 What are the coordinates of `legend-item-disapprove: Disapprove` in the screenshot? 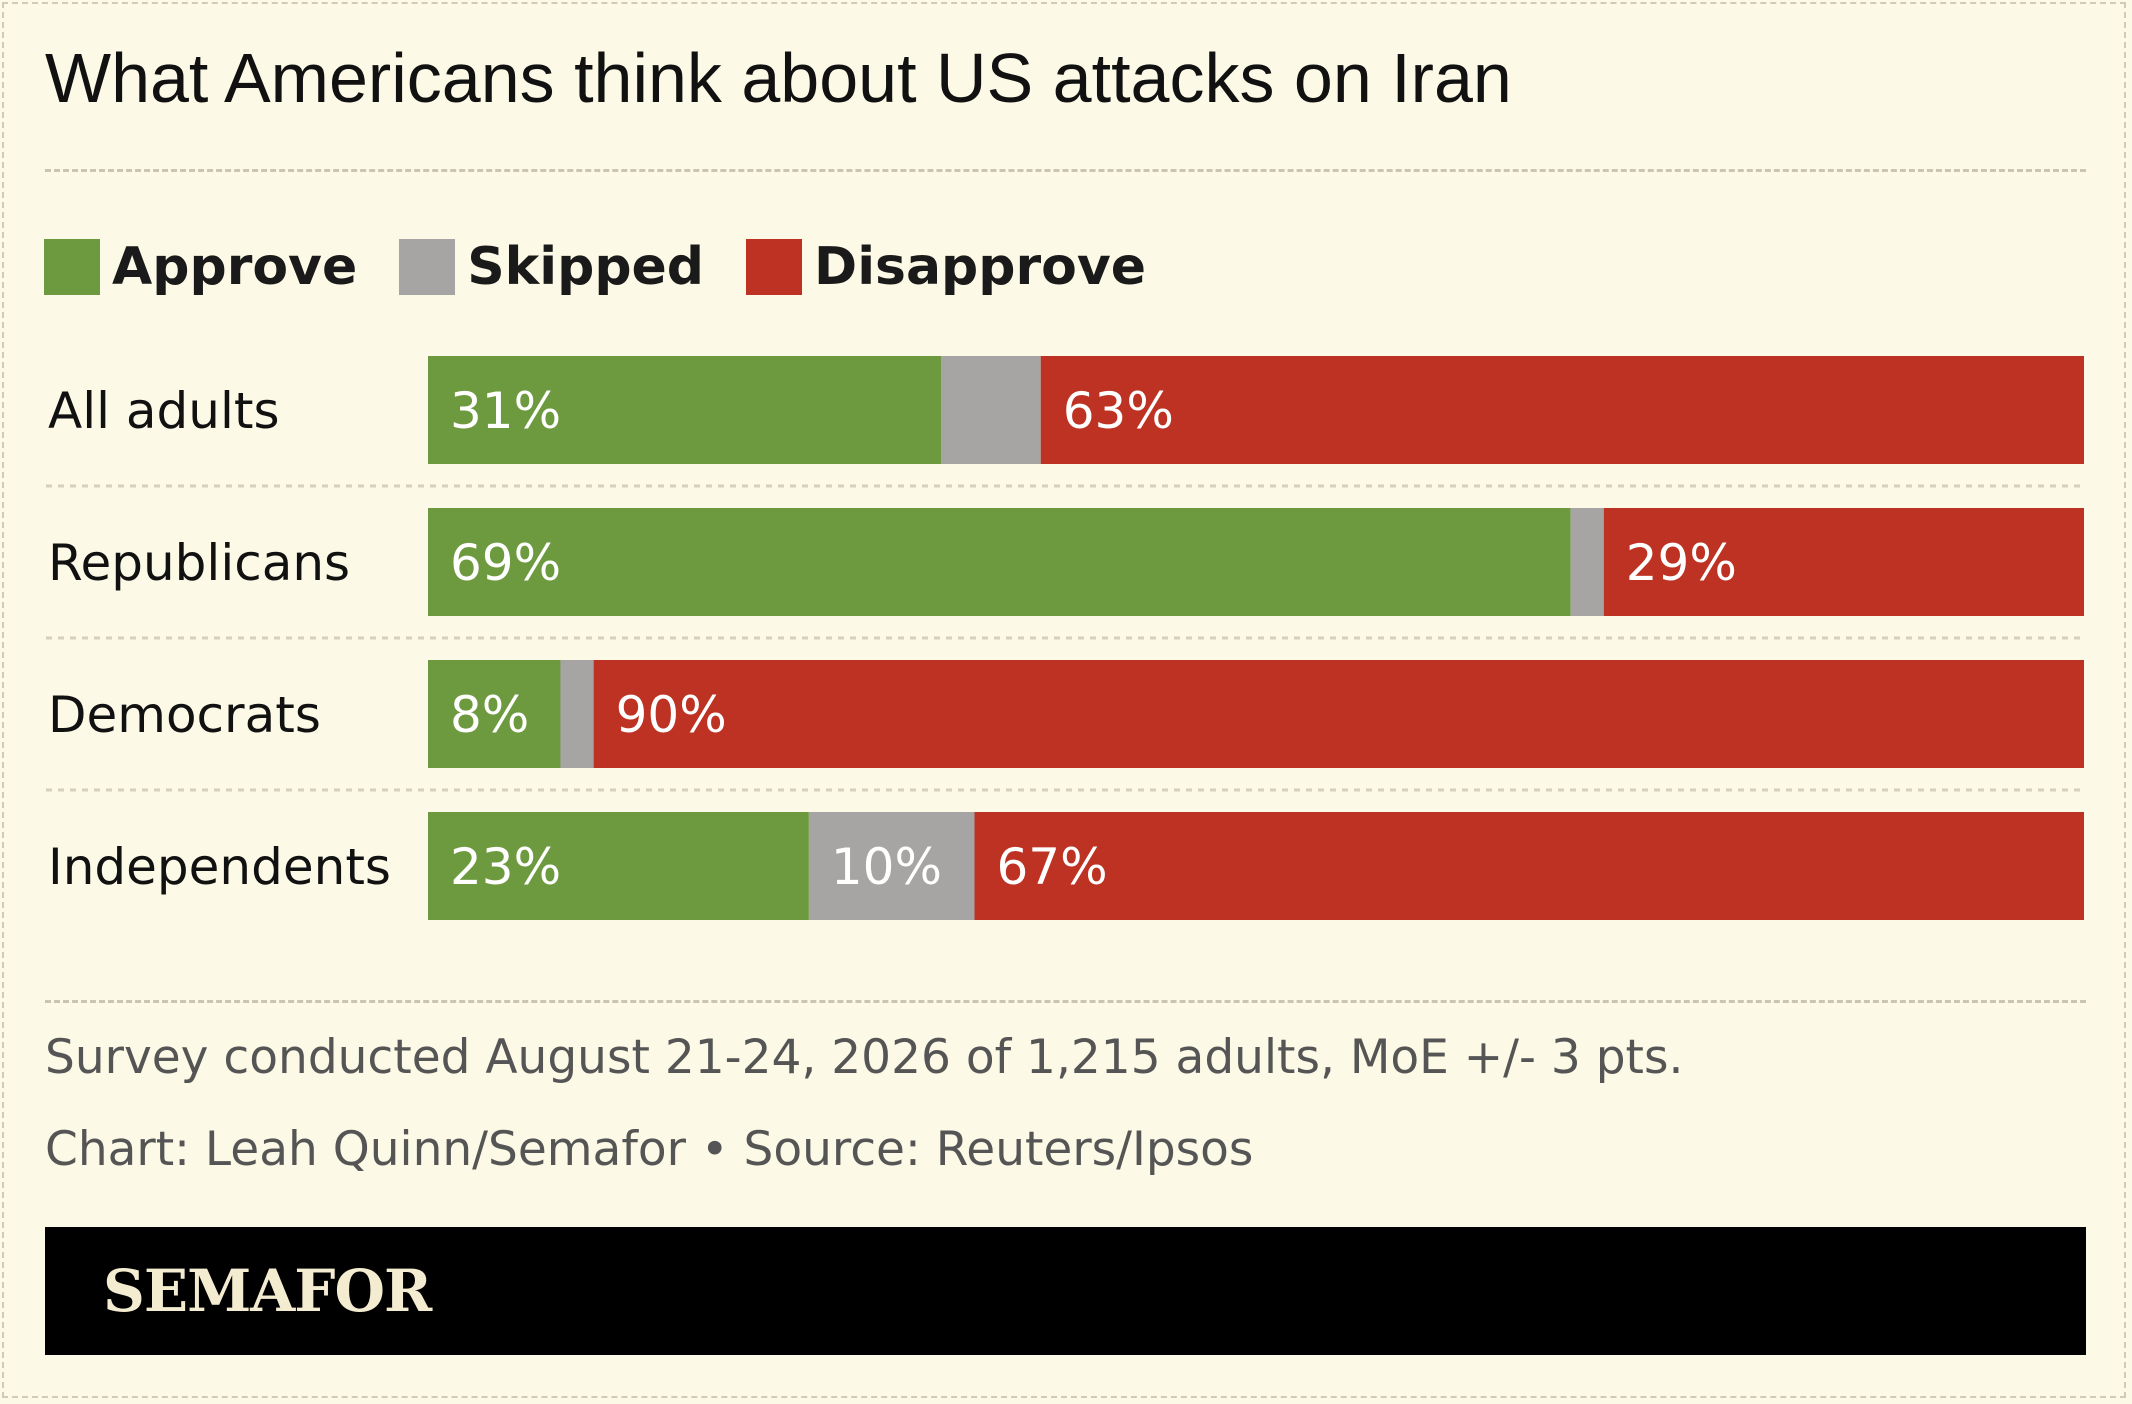 It's located at (946, 267).